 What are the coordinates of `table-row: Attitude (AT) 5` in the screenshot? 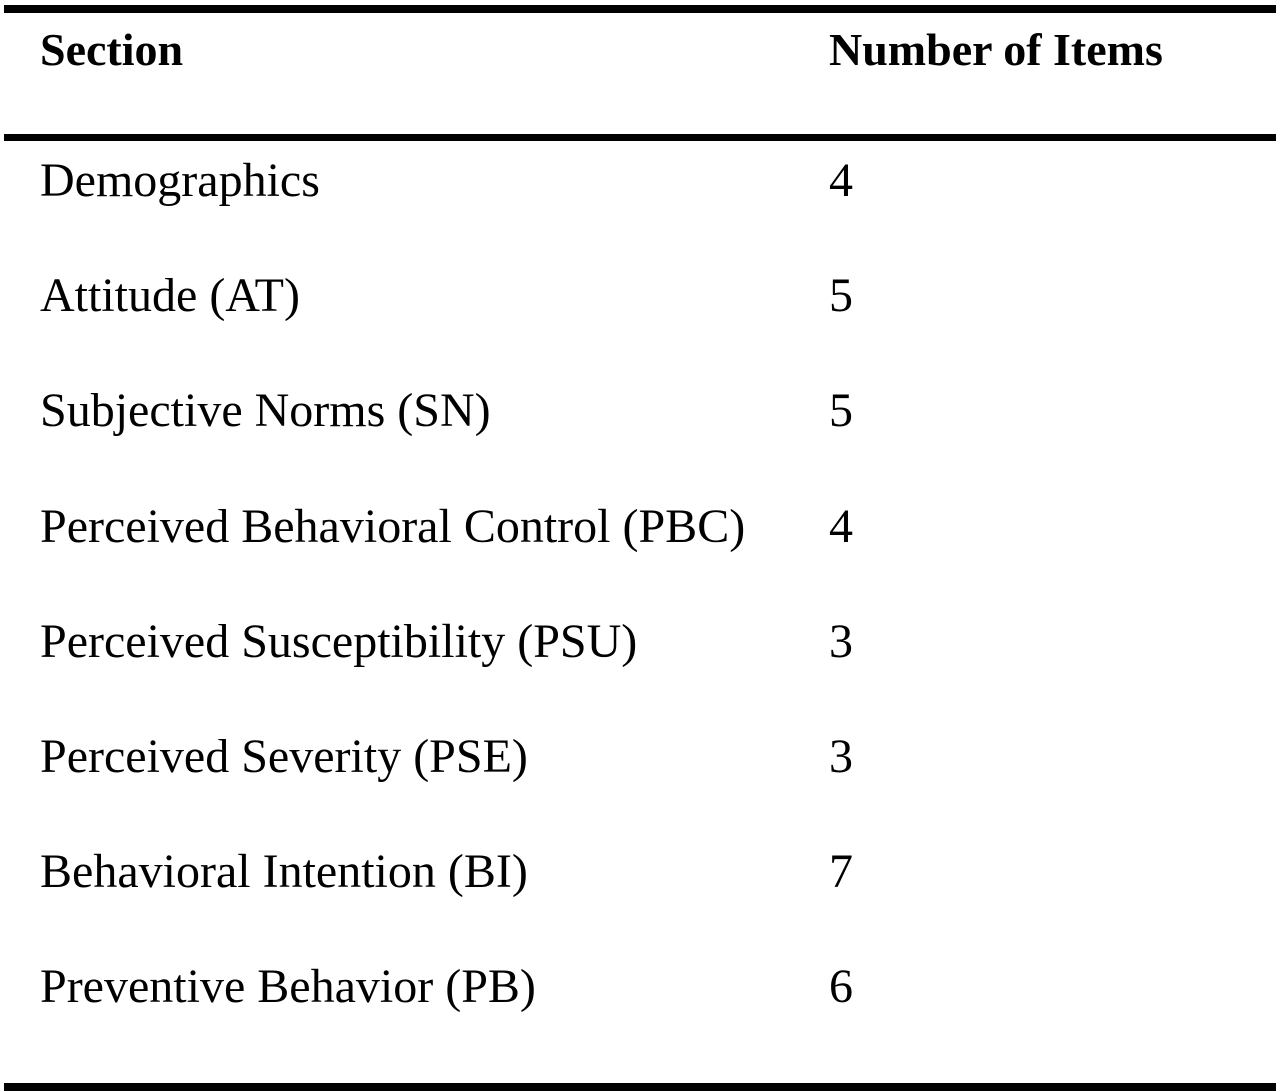 It's located at (640, 321).